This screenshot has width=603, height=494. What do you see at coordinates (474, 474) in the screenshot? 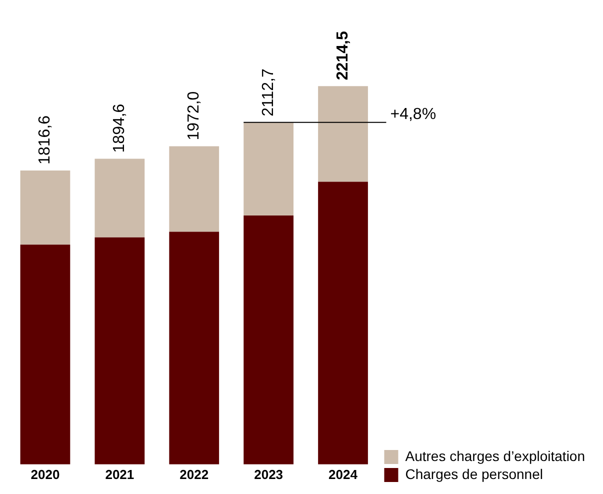
I see `legend-label: Charges de personnel` at bounding box center [474, 474].